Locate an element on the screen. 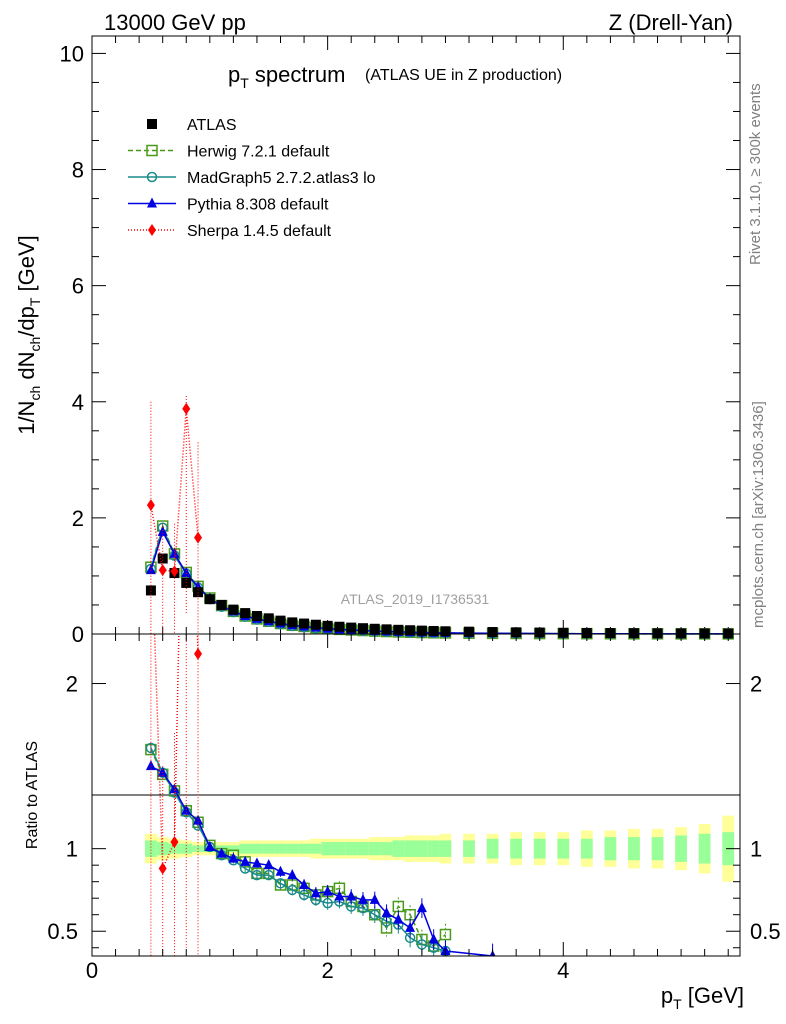  legend-label-atlas: ATLAS is located at coordinates (212, 125).